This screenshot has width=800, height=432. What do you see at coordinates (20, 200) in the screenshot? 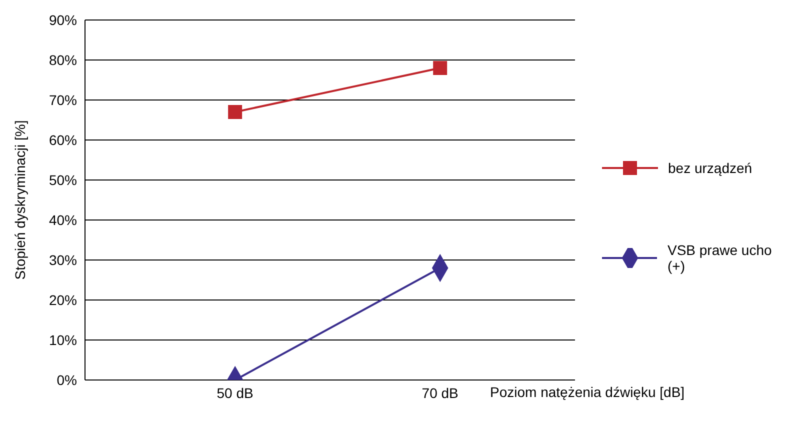
I see `y-axis-title: Stopień dyskryminacji [%]` at bounding box center [20, 200].